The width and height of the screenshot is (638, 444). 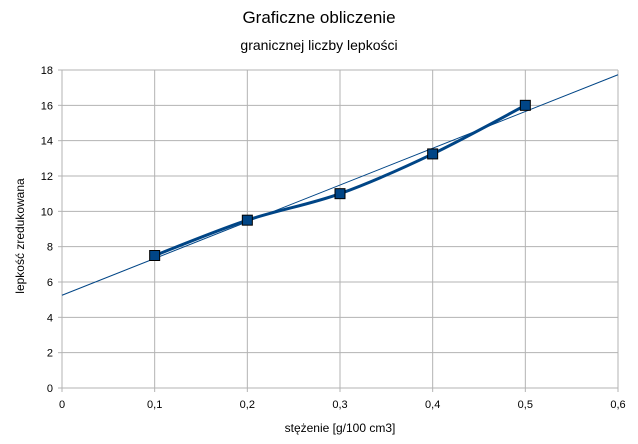 I want to click on y-tick-label: 2, so click(x=50, y=354).